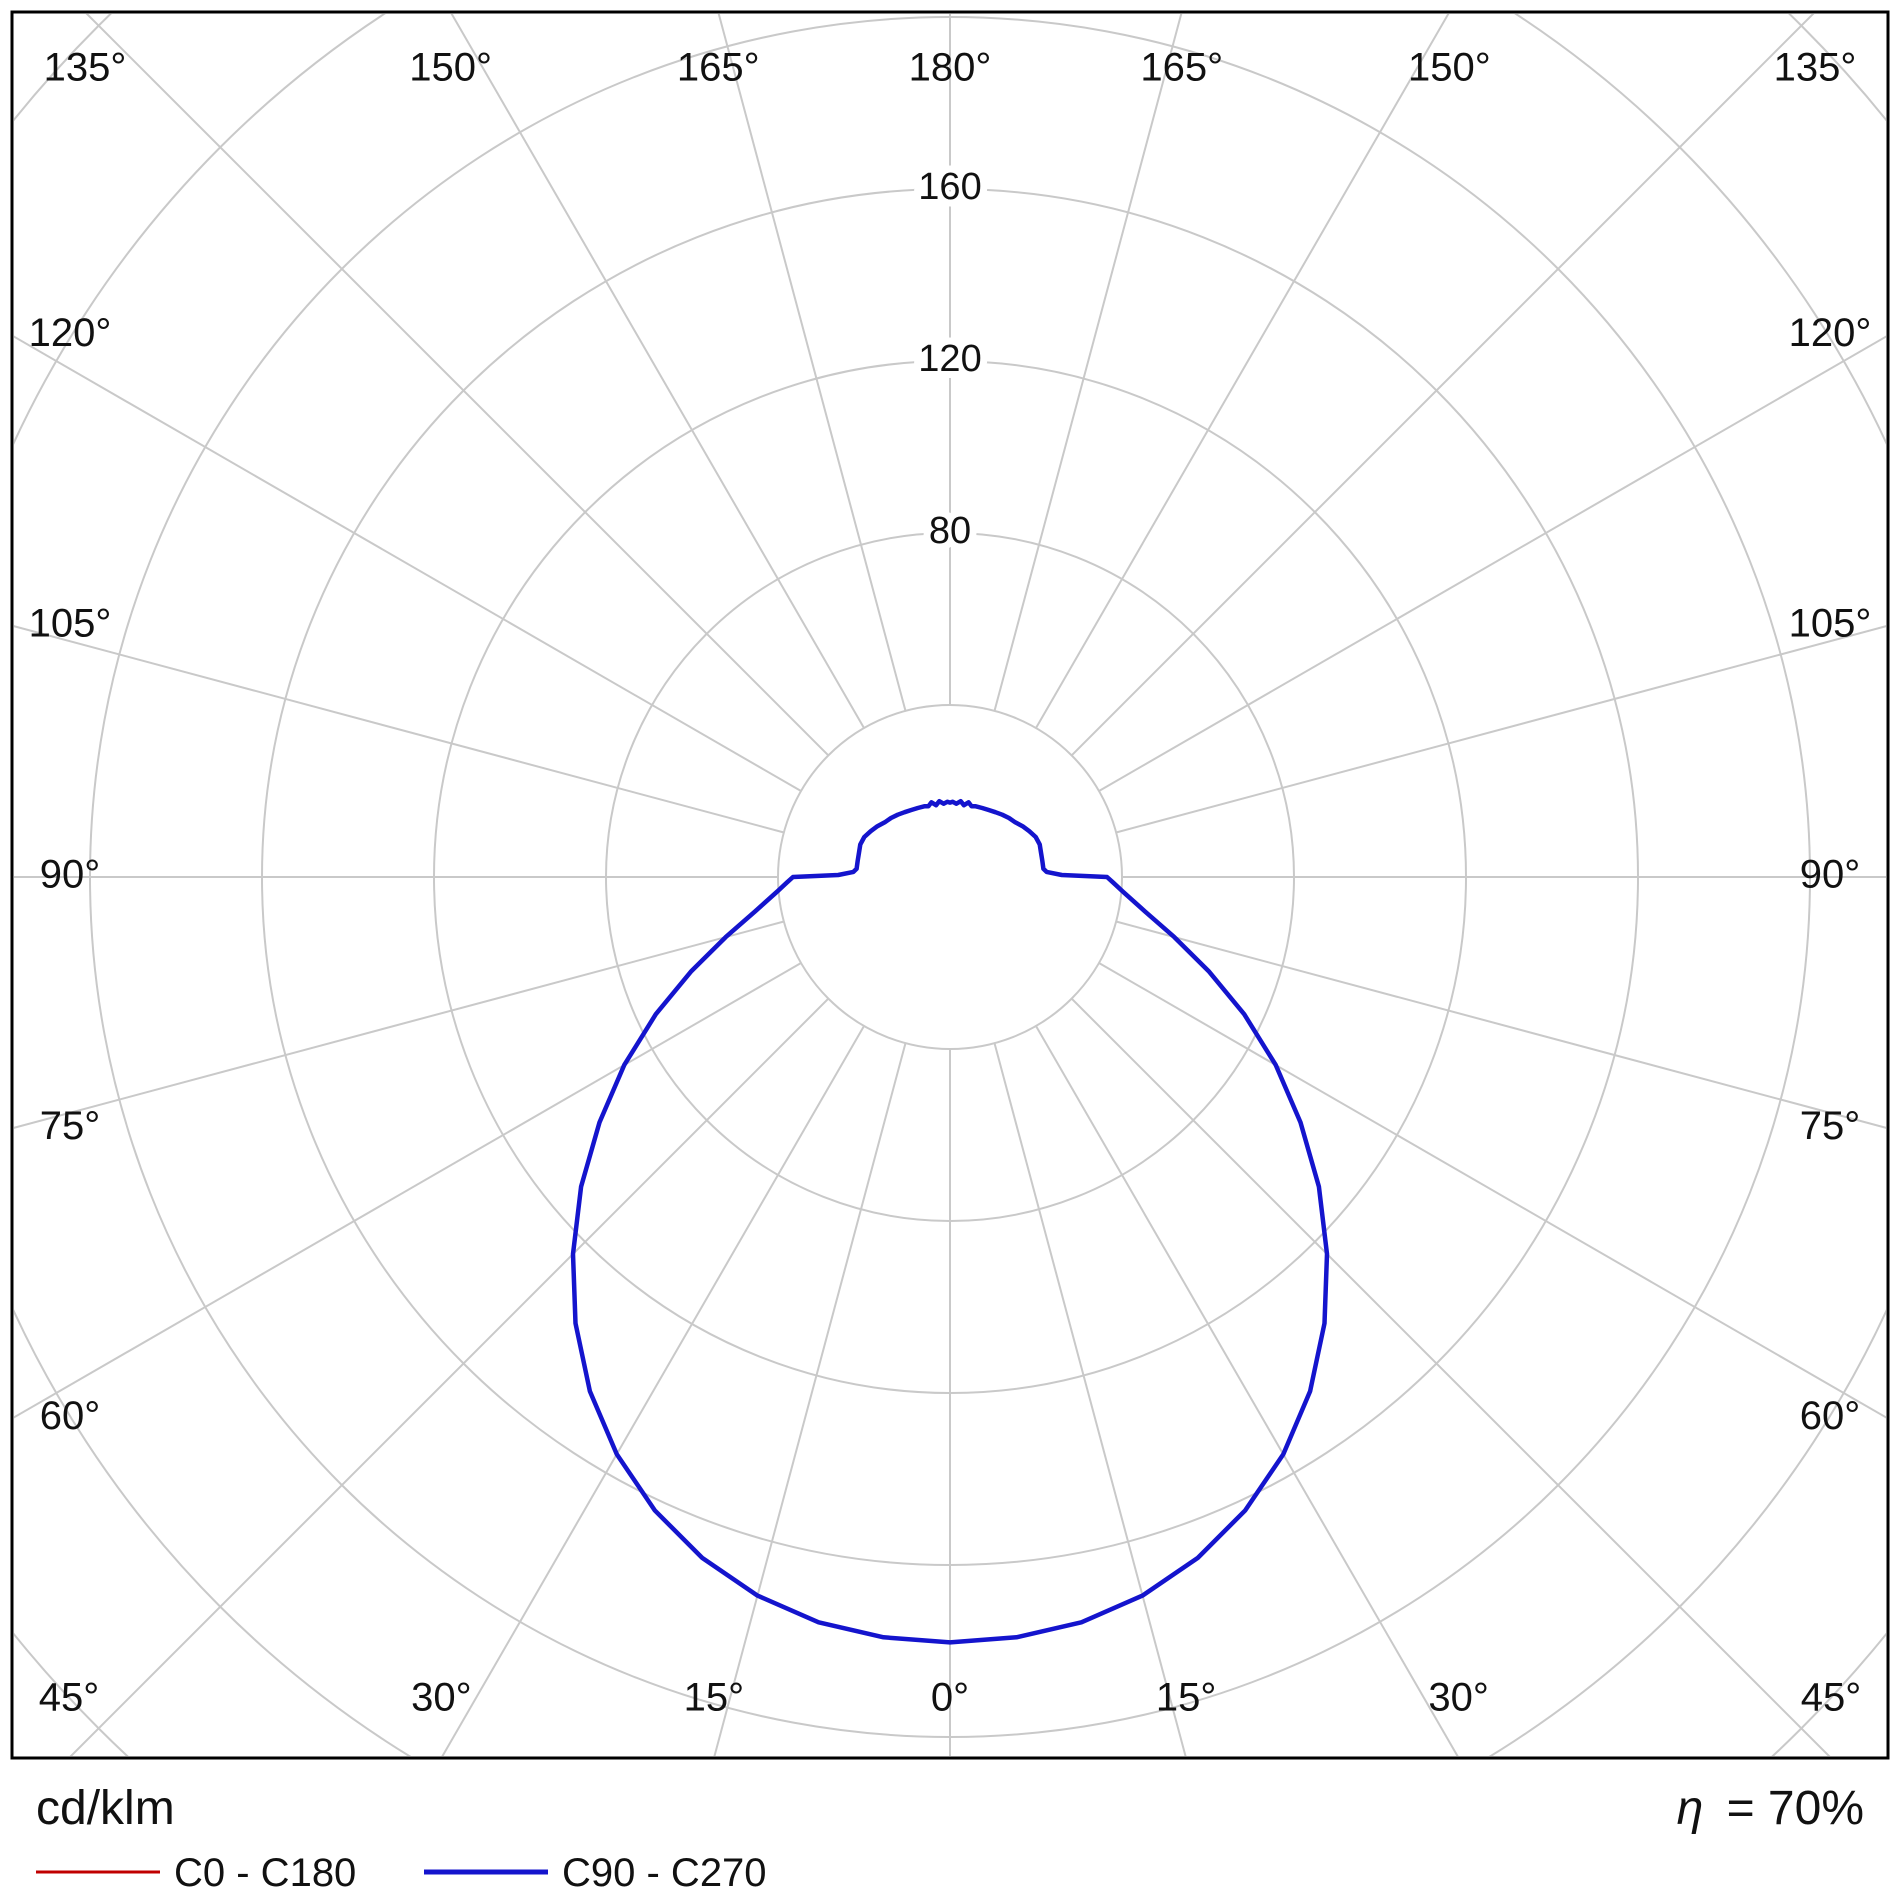 Image resolution: width=1900 pixels, height=1900 pixels. I want to click on angle-label-75-right: 75°, so click(1830, 1126).